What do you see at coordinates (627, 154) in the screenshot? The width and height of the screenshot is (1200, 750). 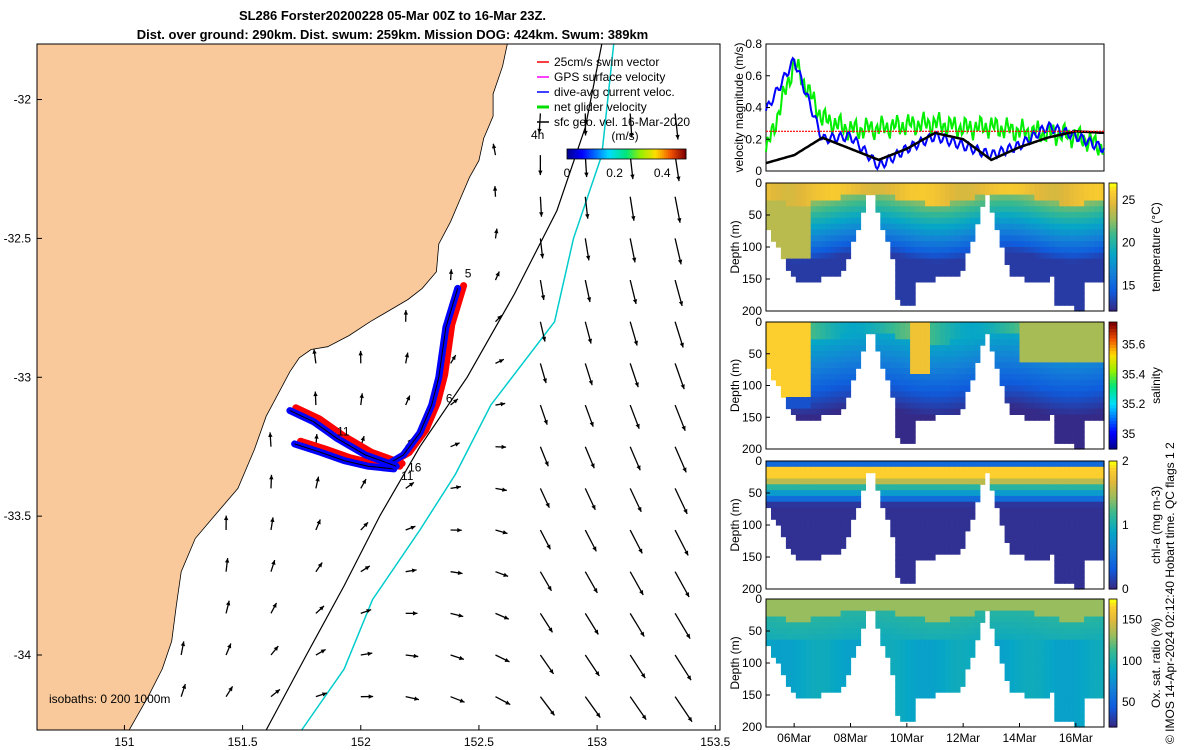 I see `map-colorbar-cell` at bounding box center [627, 154].